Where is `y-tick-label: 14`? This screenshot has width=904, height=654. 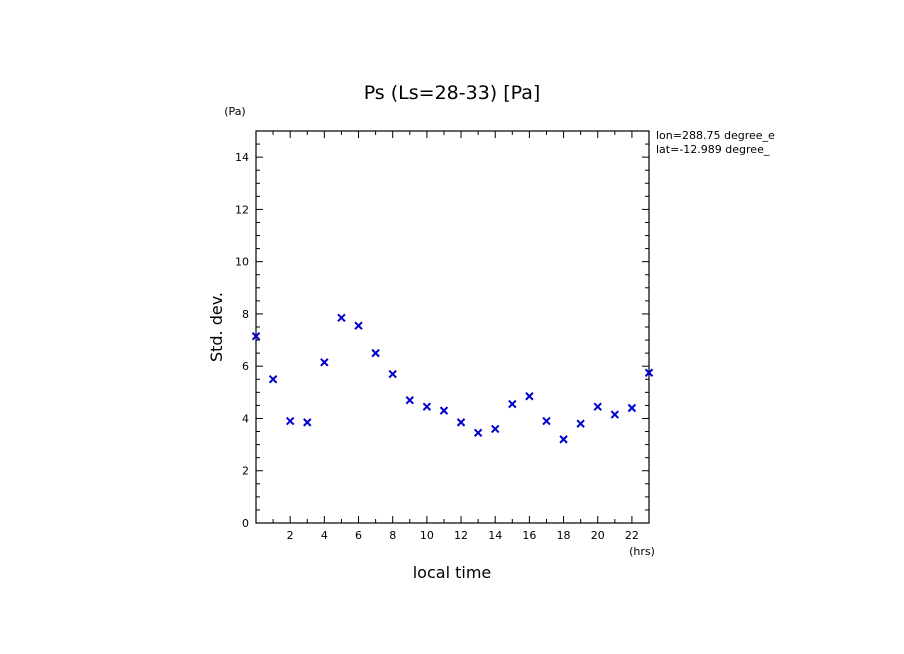
y-tick-label: 14 is located at coordinates (242, 157).